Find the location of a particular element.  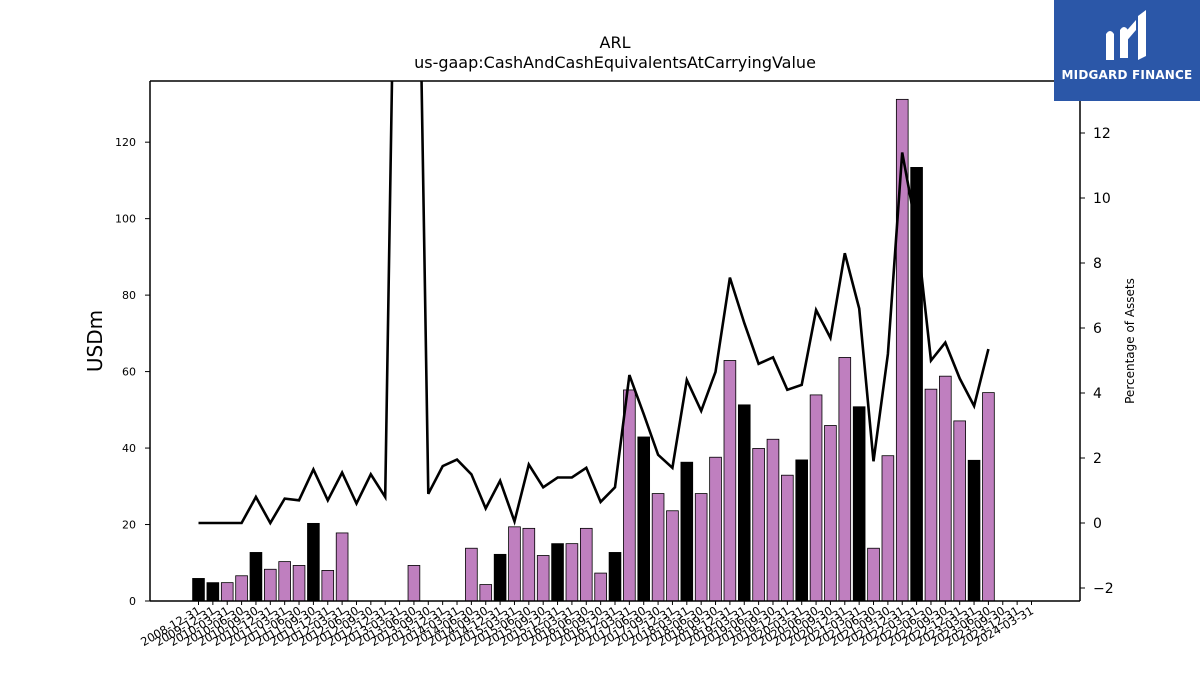

y2-tick-label: −2 is located at coordinates (1103, 589).